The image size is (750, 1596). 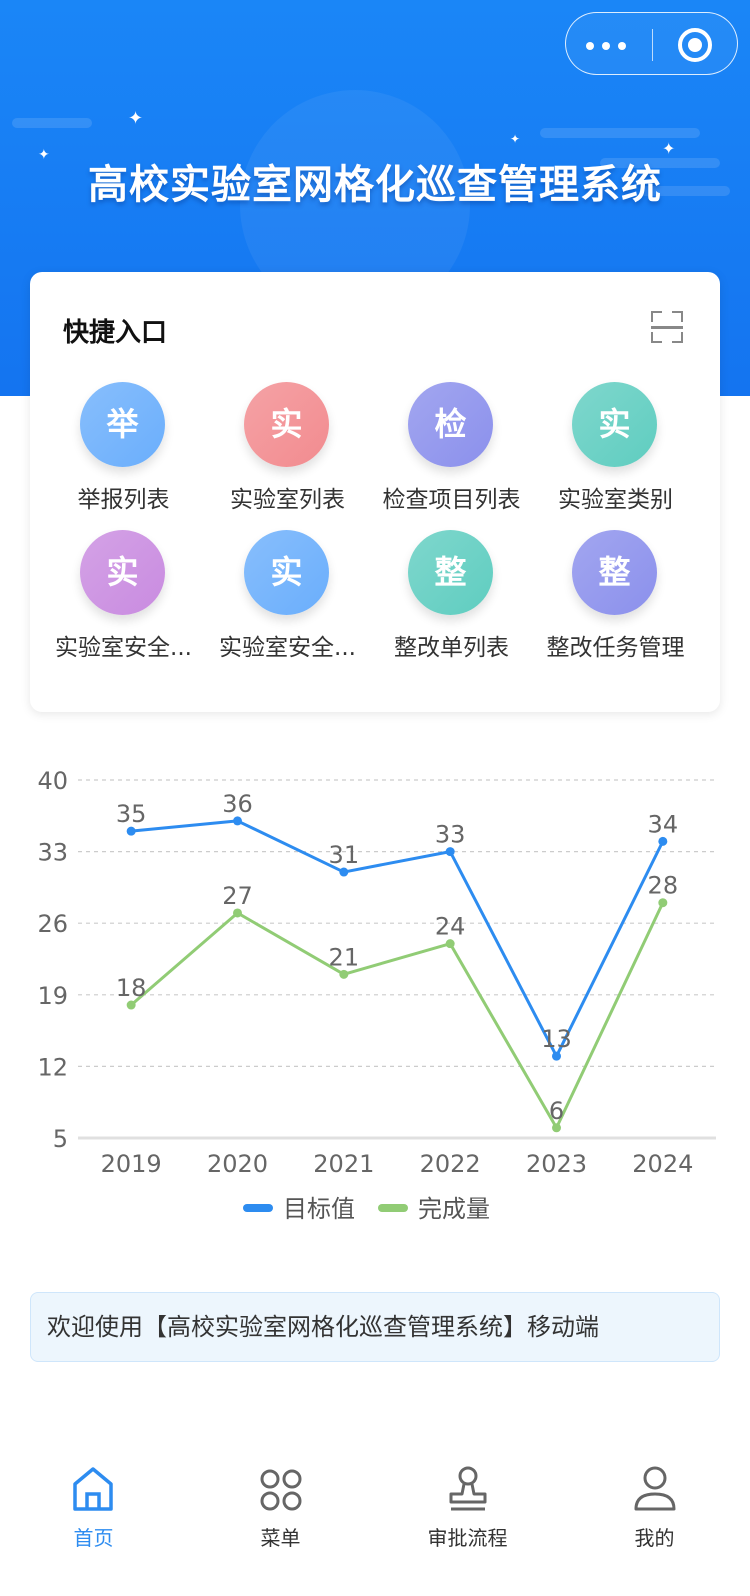 I want to click on y-tick-label: 40, so click(x=52, y=781).